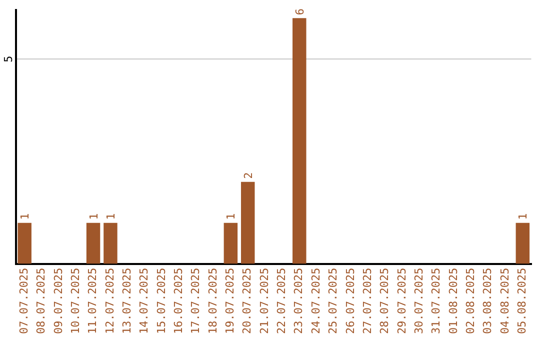 Image resolution: width=540 pixels, height=340 pixels. What do you see at coordinates (195, 301) in the screenshot?
I see `x-tick-label: 17.07.2025` at bounding box center [195, 301].